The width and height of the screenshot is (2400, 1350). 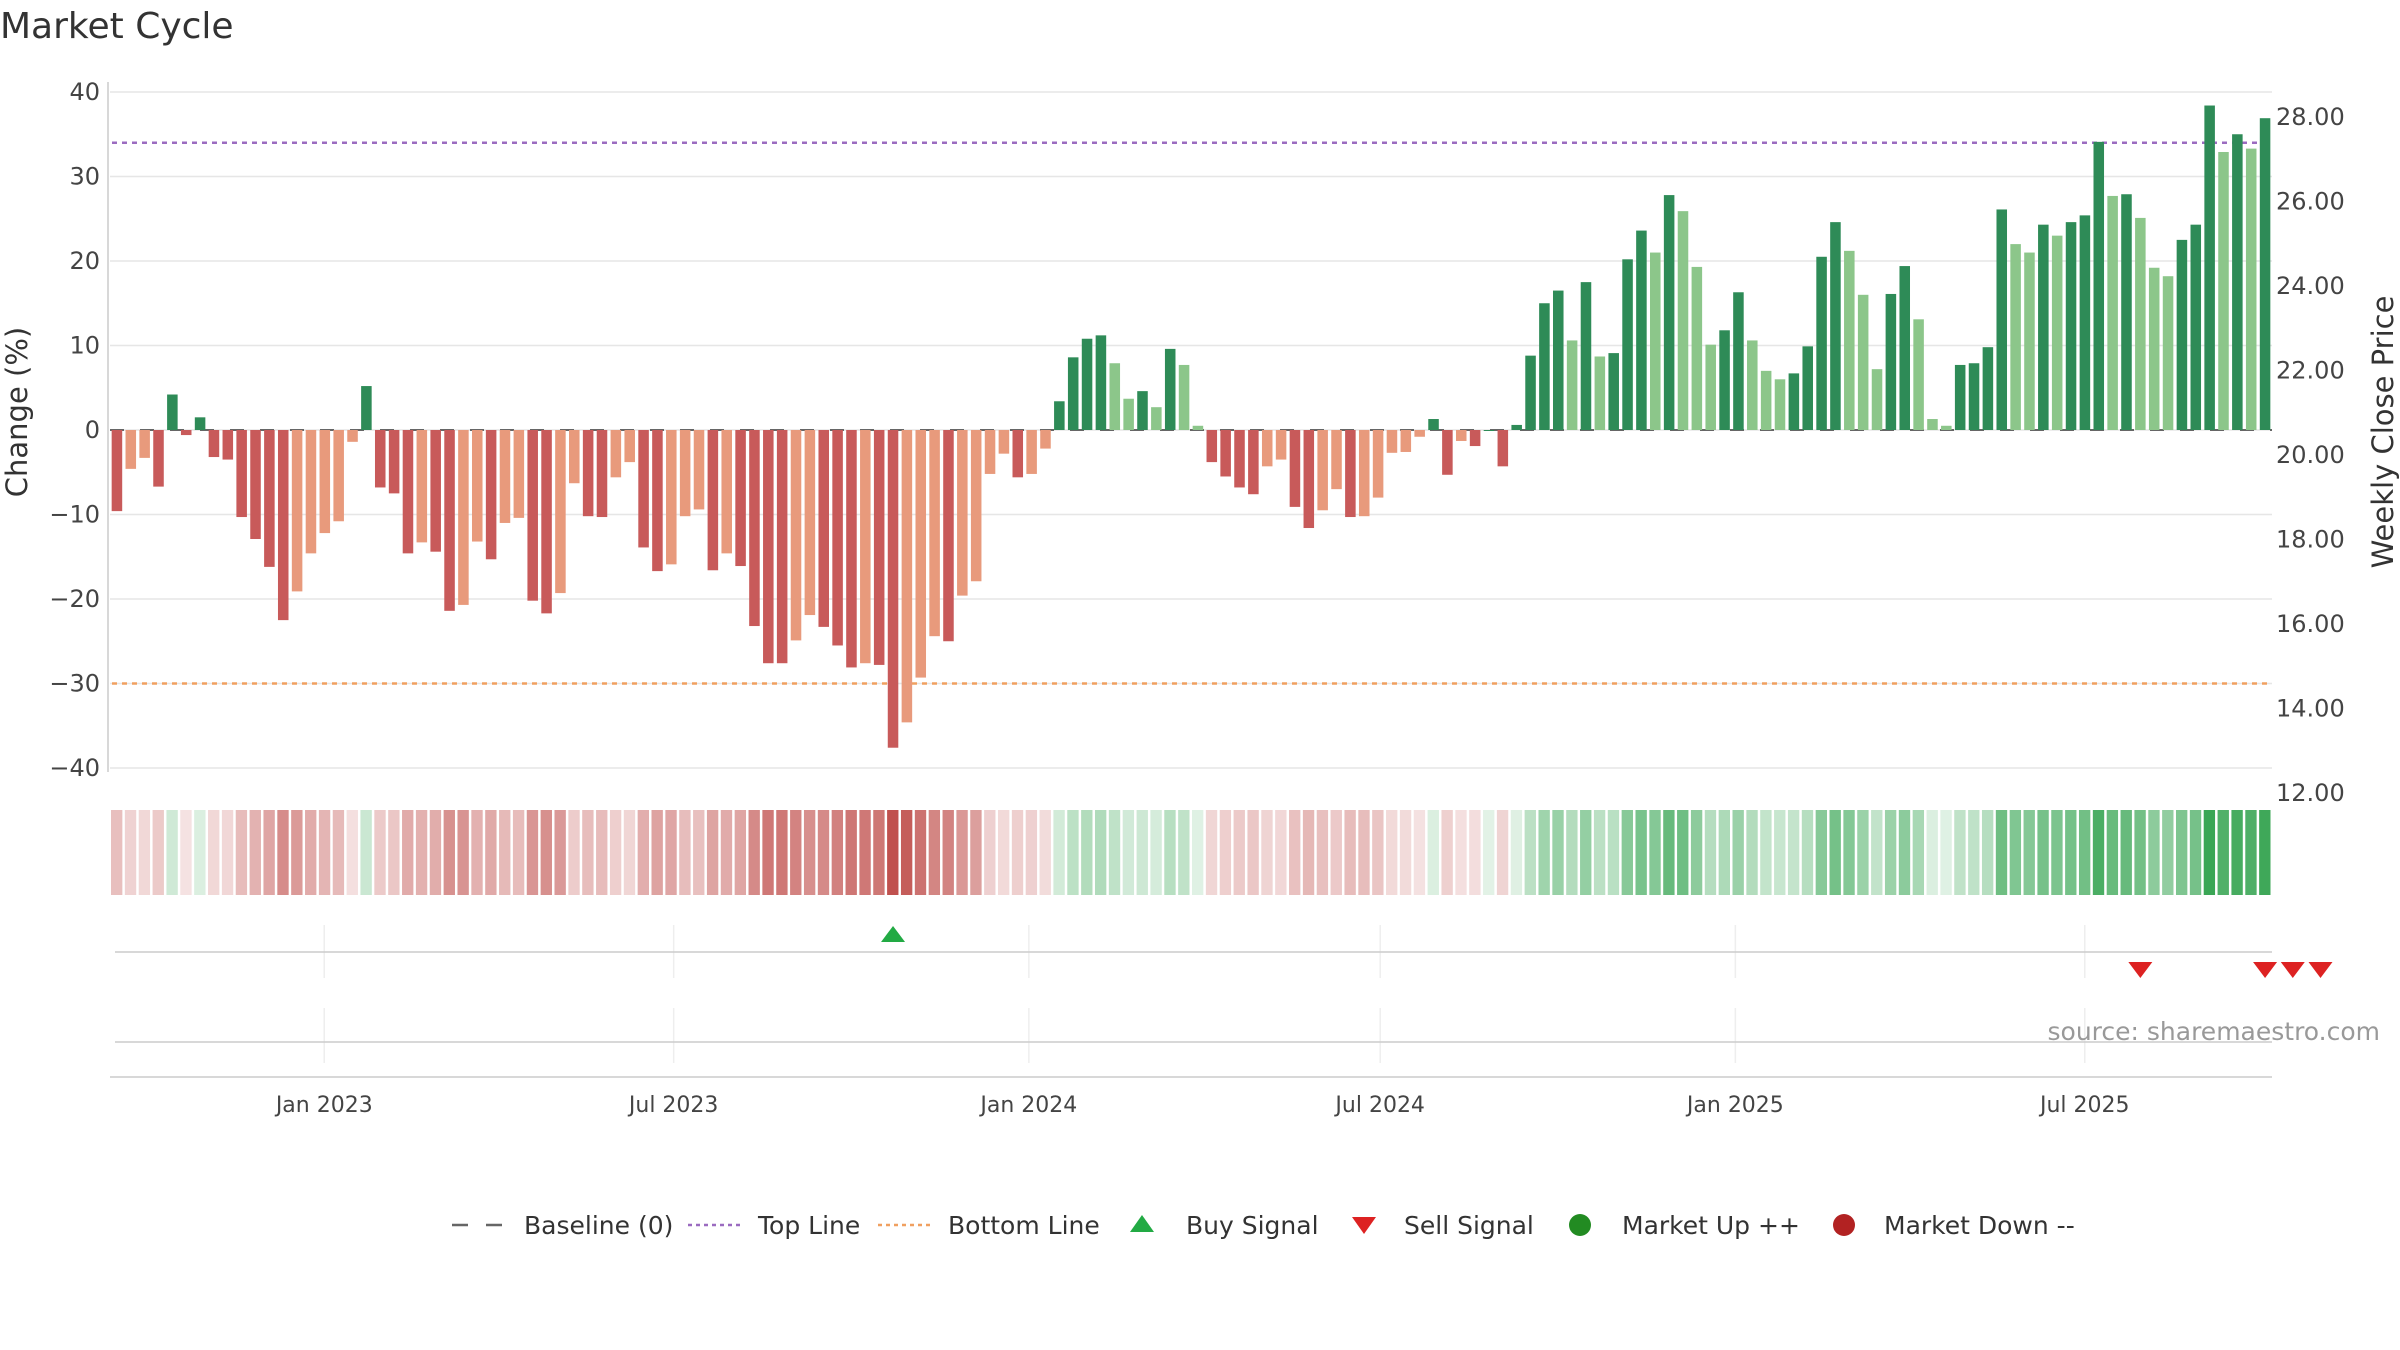 I want to click on x-tick-label: Jul 2025, so click(x=2084, y=1105).